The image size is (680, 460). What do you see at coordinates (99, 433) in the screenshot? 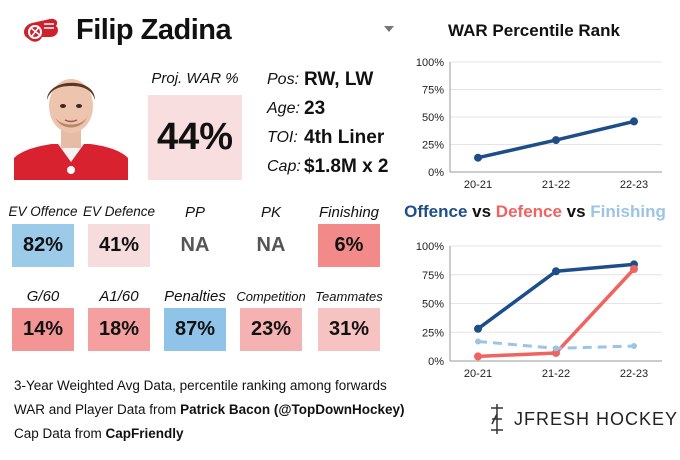
I see `footnote-cap-source: Cap Data from CapFriendly` at bounding box center [99, 433].